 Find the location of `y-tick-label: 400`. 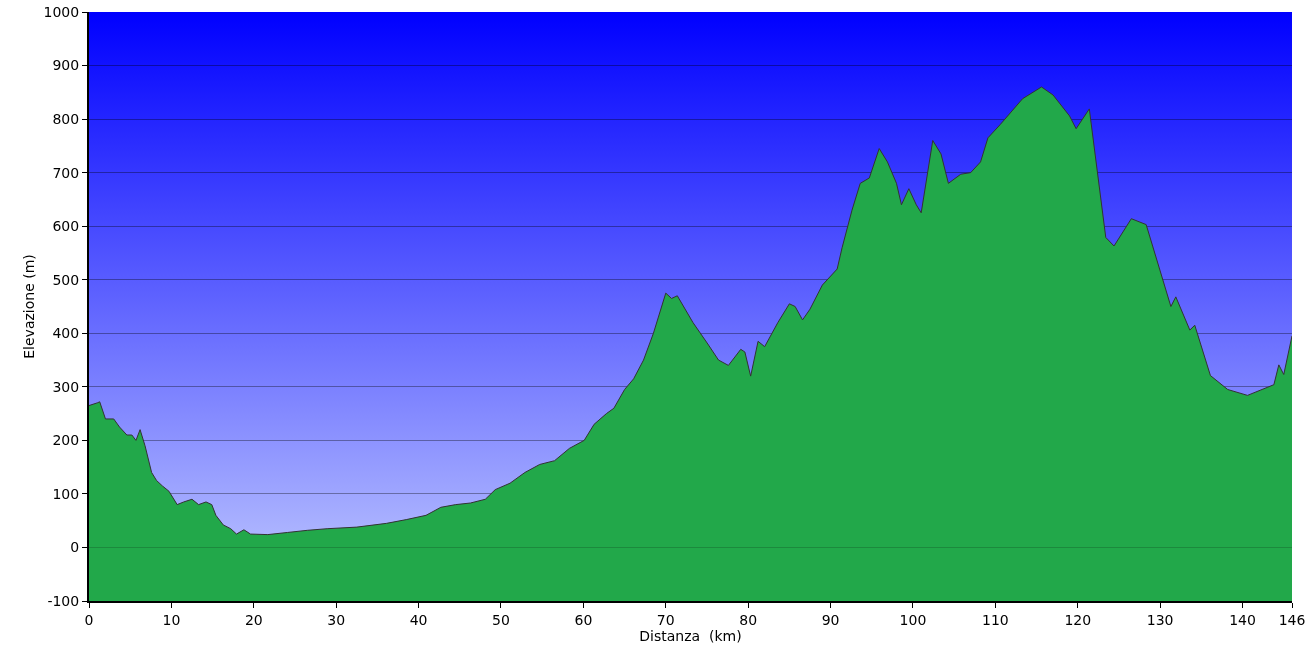

y-tick-label: 400 is located at coordinates (66, 333).